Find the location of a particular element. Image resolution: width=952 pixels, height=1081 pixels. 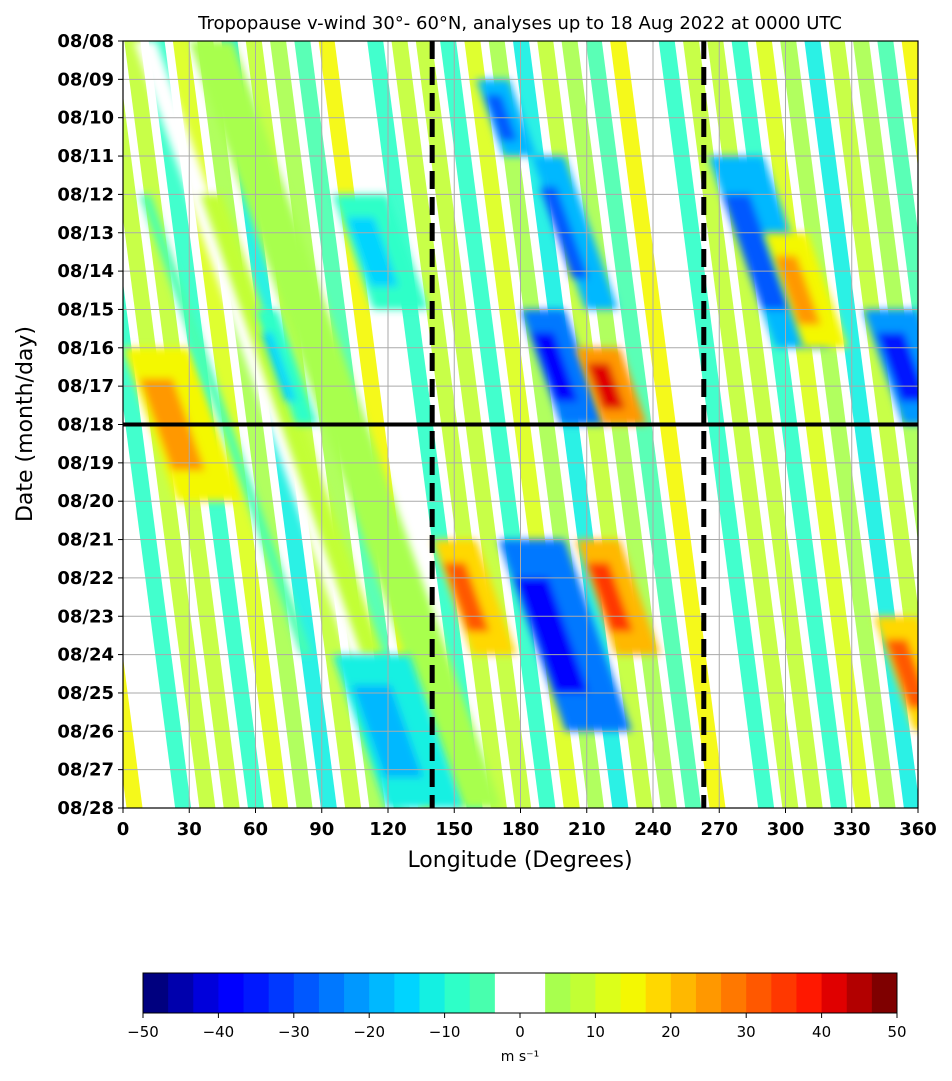

y-tick-label: 08/12 is located at coordinates (85, 194).